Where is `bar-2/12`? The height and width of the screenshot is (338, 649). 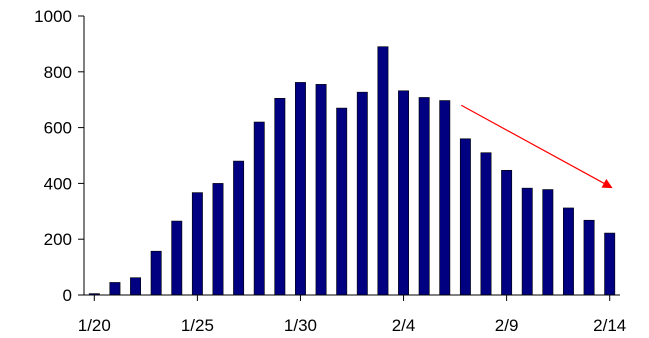 bar-2/12 is located at coordinates (568, 251).